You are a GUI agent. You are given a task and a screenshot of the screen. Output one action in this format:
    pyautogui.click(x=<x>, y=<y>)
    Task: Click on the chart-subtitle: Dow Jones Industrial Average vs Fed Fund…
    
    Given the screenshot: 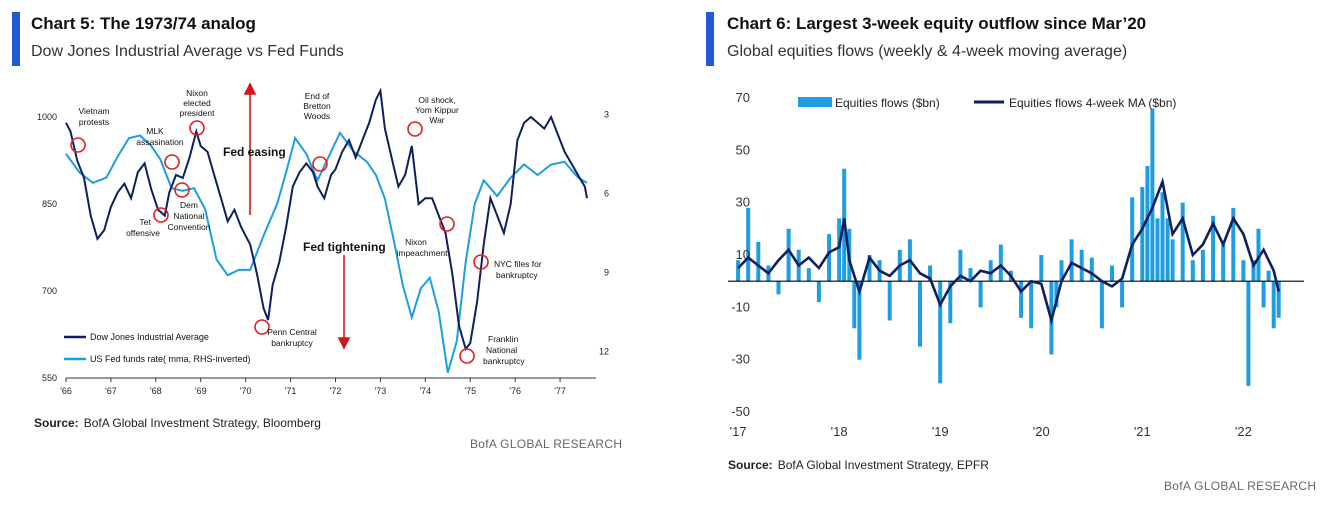 What is the action you would take?
    pyautogui.click(x=187, y=51)
    